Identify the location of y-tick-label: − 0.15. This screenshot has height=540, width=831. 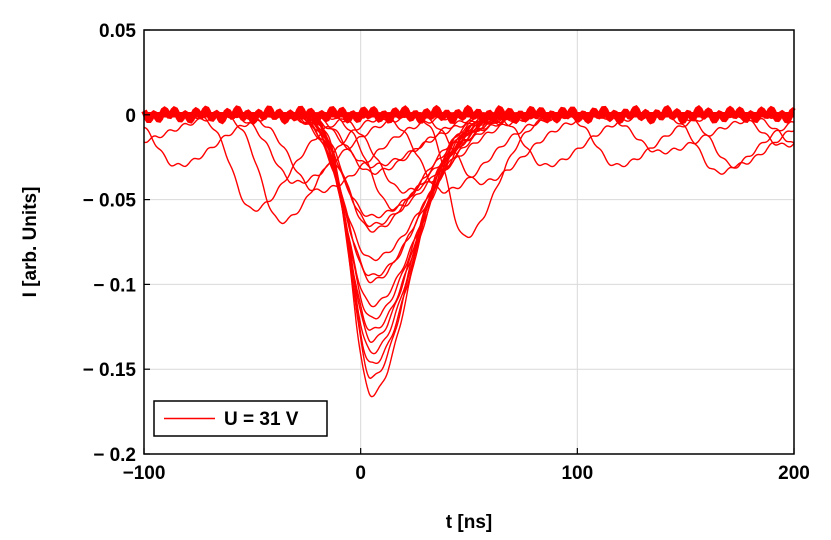
(110, 370).